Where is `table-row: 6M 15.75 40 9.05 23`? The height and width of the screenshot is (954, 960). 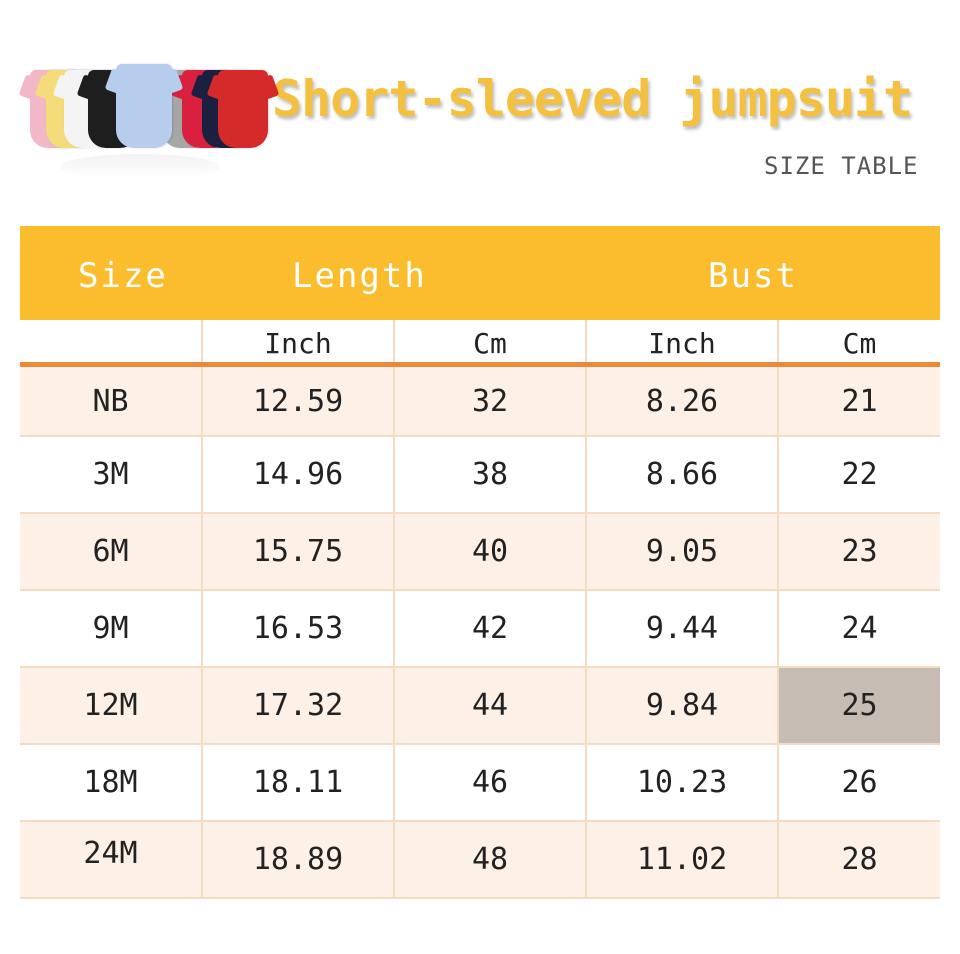 table-row: 6M 15.75 40 9.05 23 is located at coordinates (480, 552).